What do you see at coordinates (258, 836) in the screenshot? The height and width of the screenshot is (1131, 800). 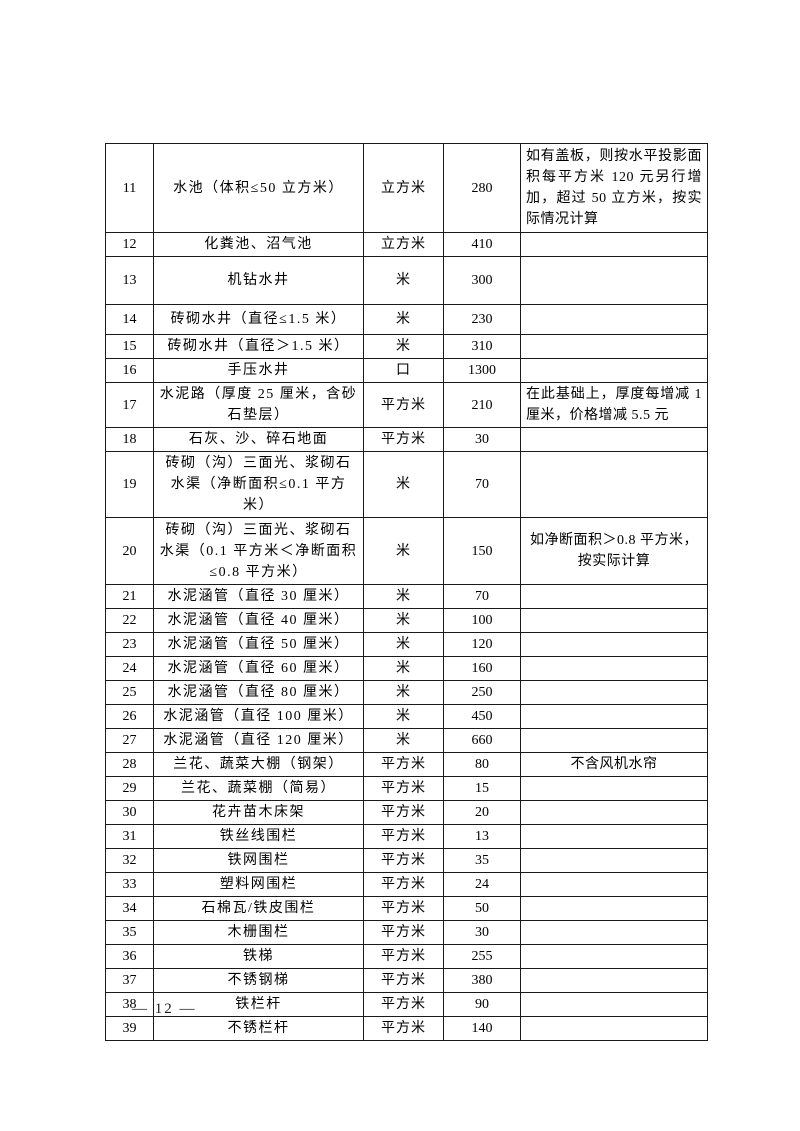 I see `cell-item-name: 铁丝线围栏` at bounding box center [258, 836].